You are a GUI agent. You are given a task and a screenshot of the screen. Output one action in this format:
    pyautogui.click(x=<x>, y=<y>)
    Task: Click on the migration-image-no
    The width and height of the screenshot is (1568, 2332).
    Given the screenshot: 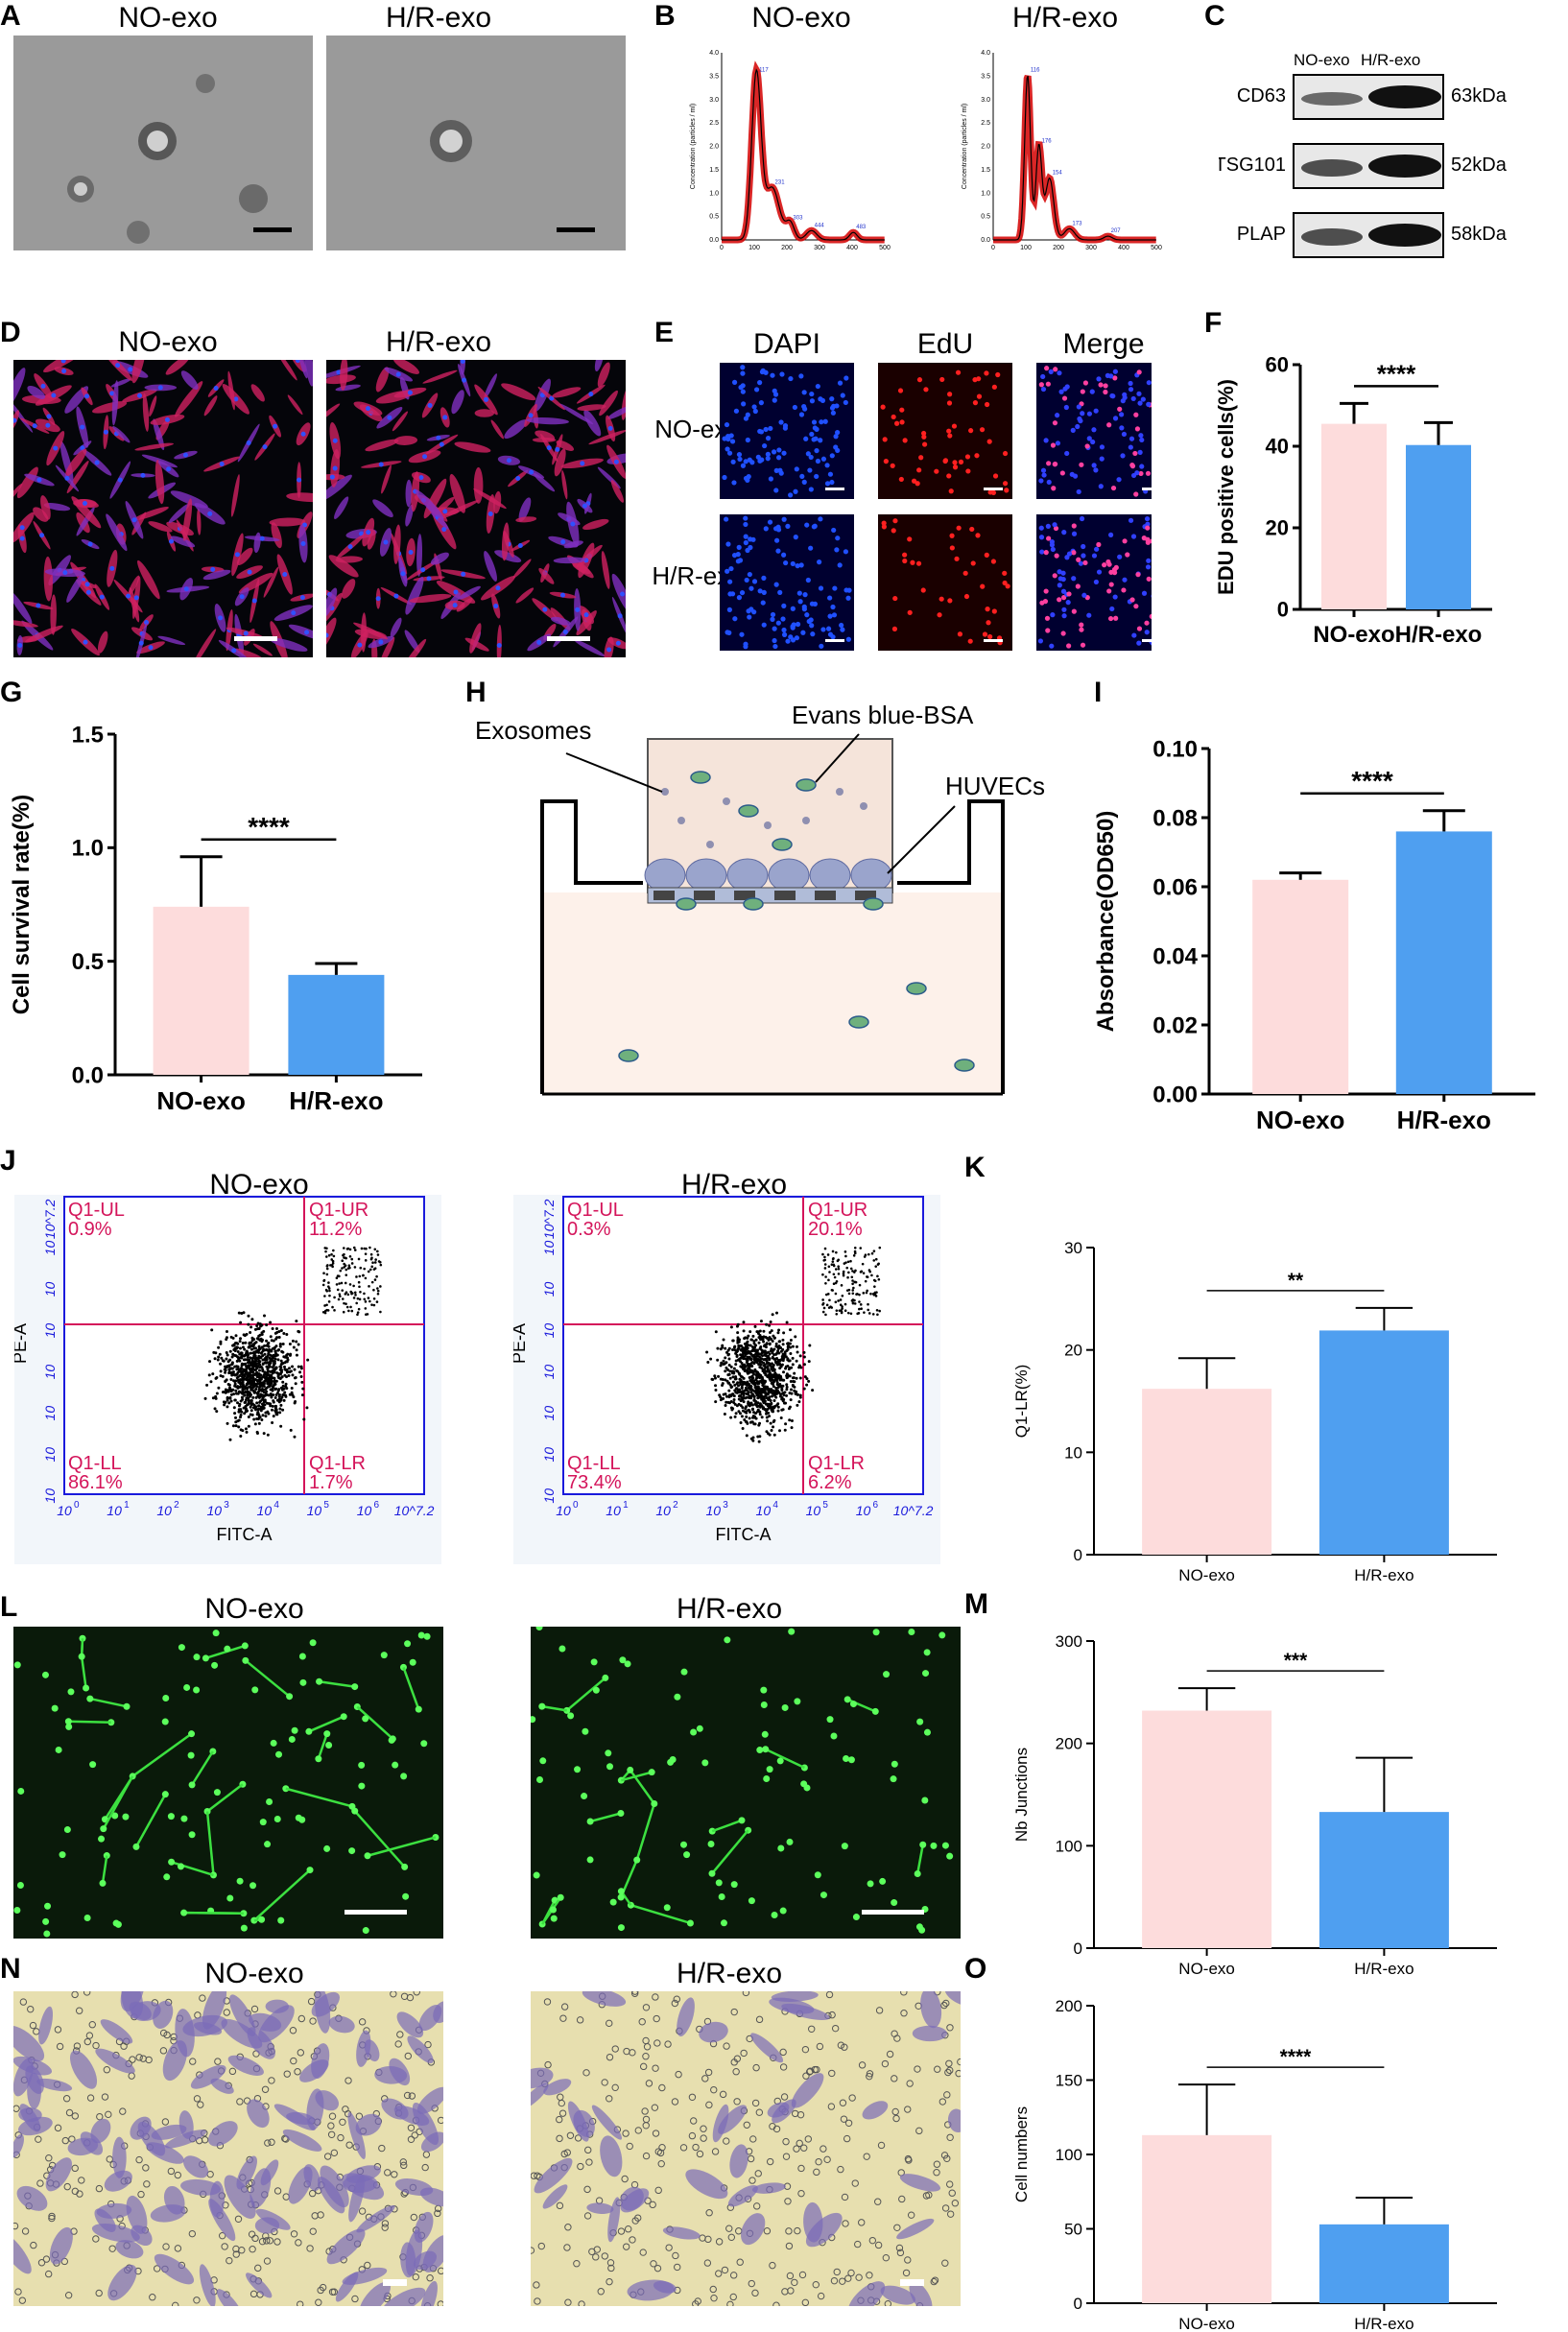 What is the action you would take?
    pyautogui.click(x=228, y=2148)
    